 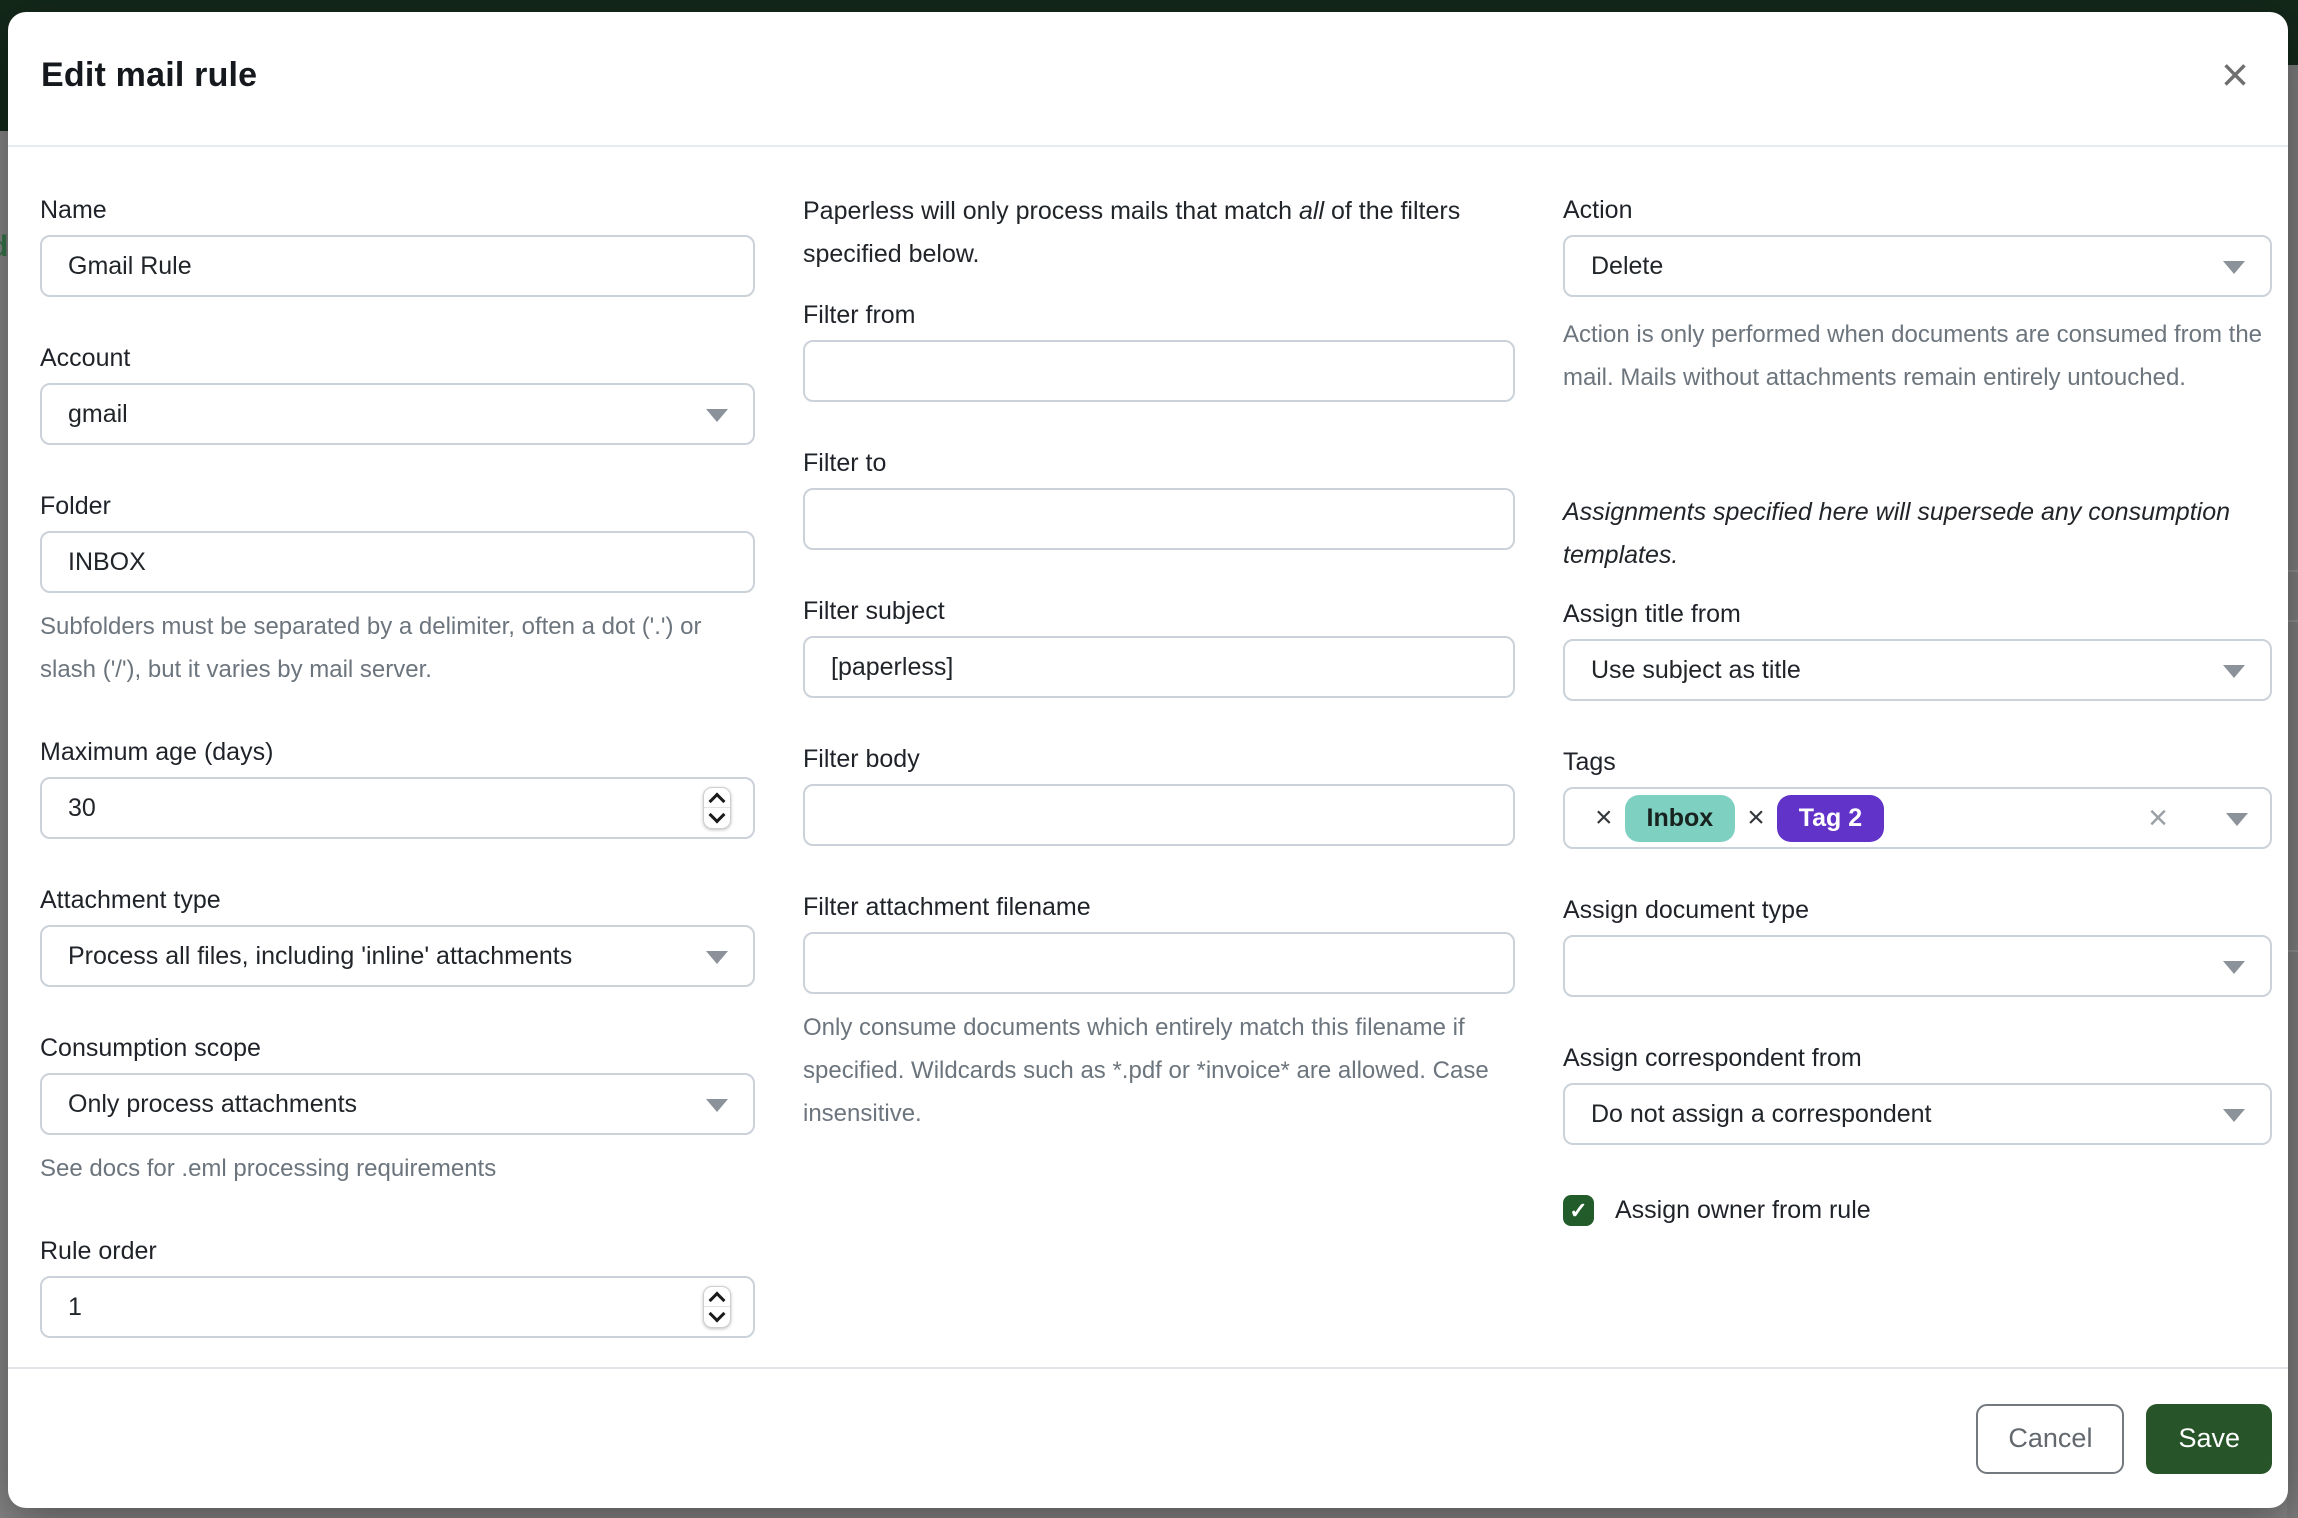 I want to click on folder-input-wrap, so click(x=397, y=562).